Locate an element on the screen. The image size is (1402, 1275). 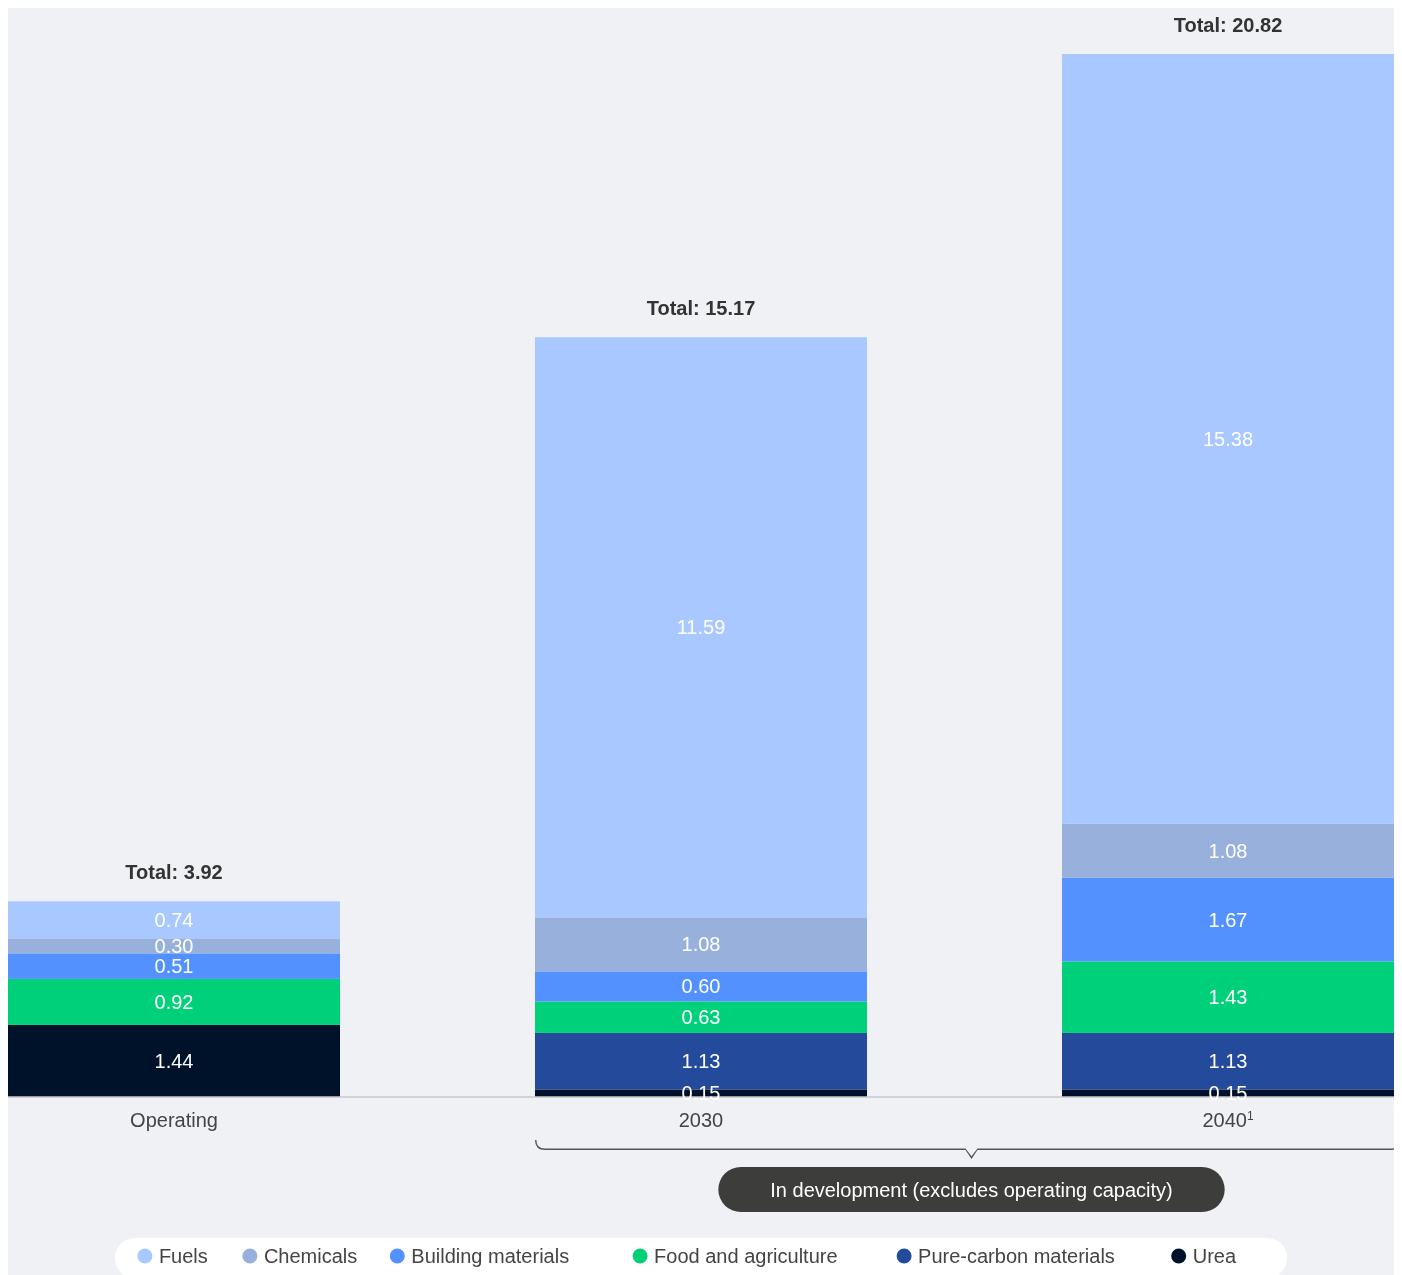
x-tick-label: 2040$^{1}$ is located at coordinates (1228, 1120).